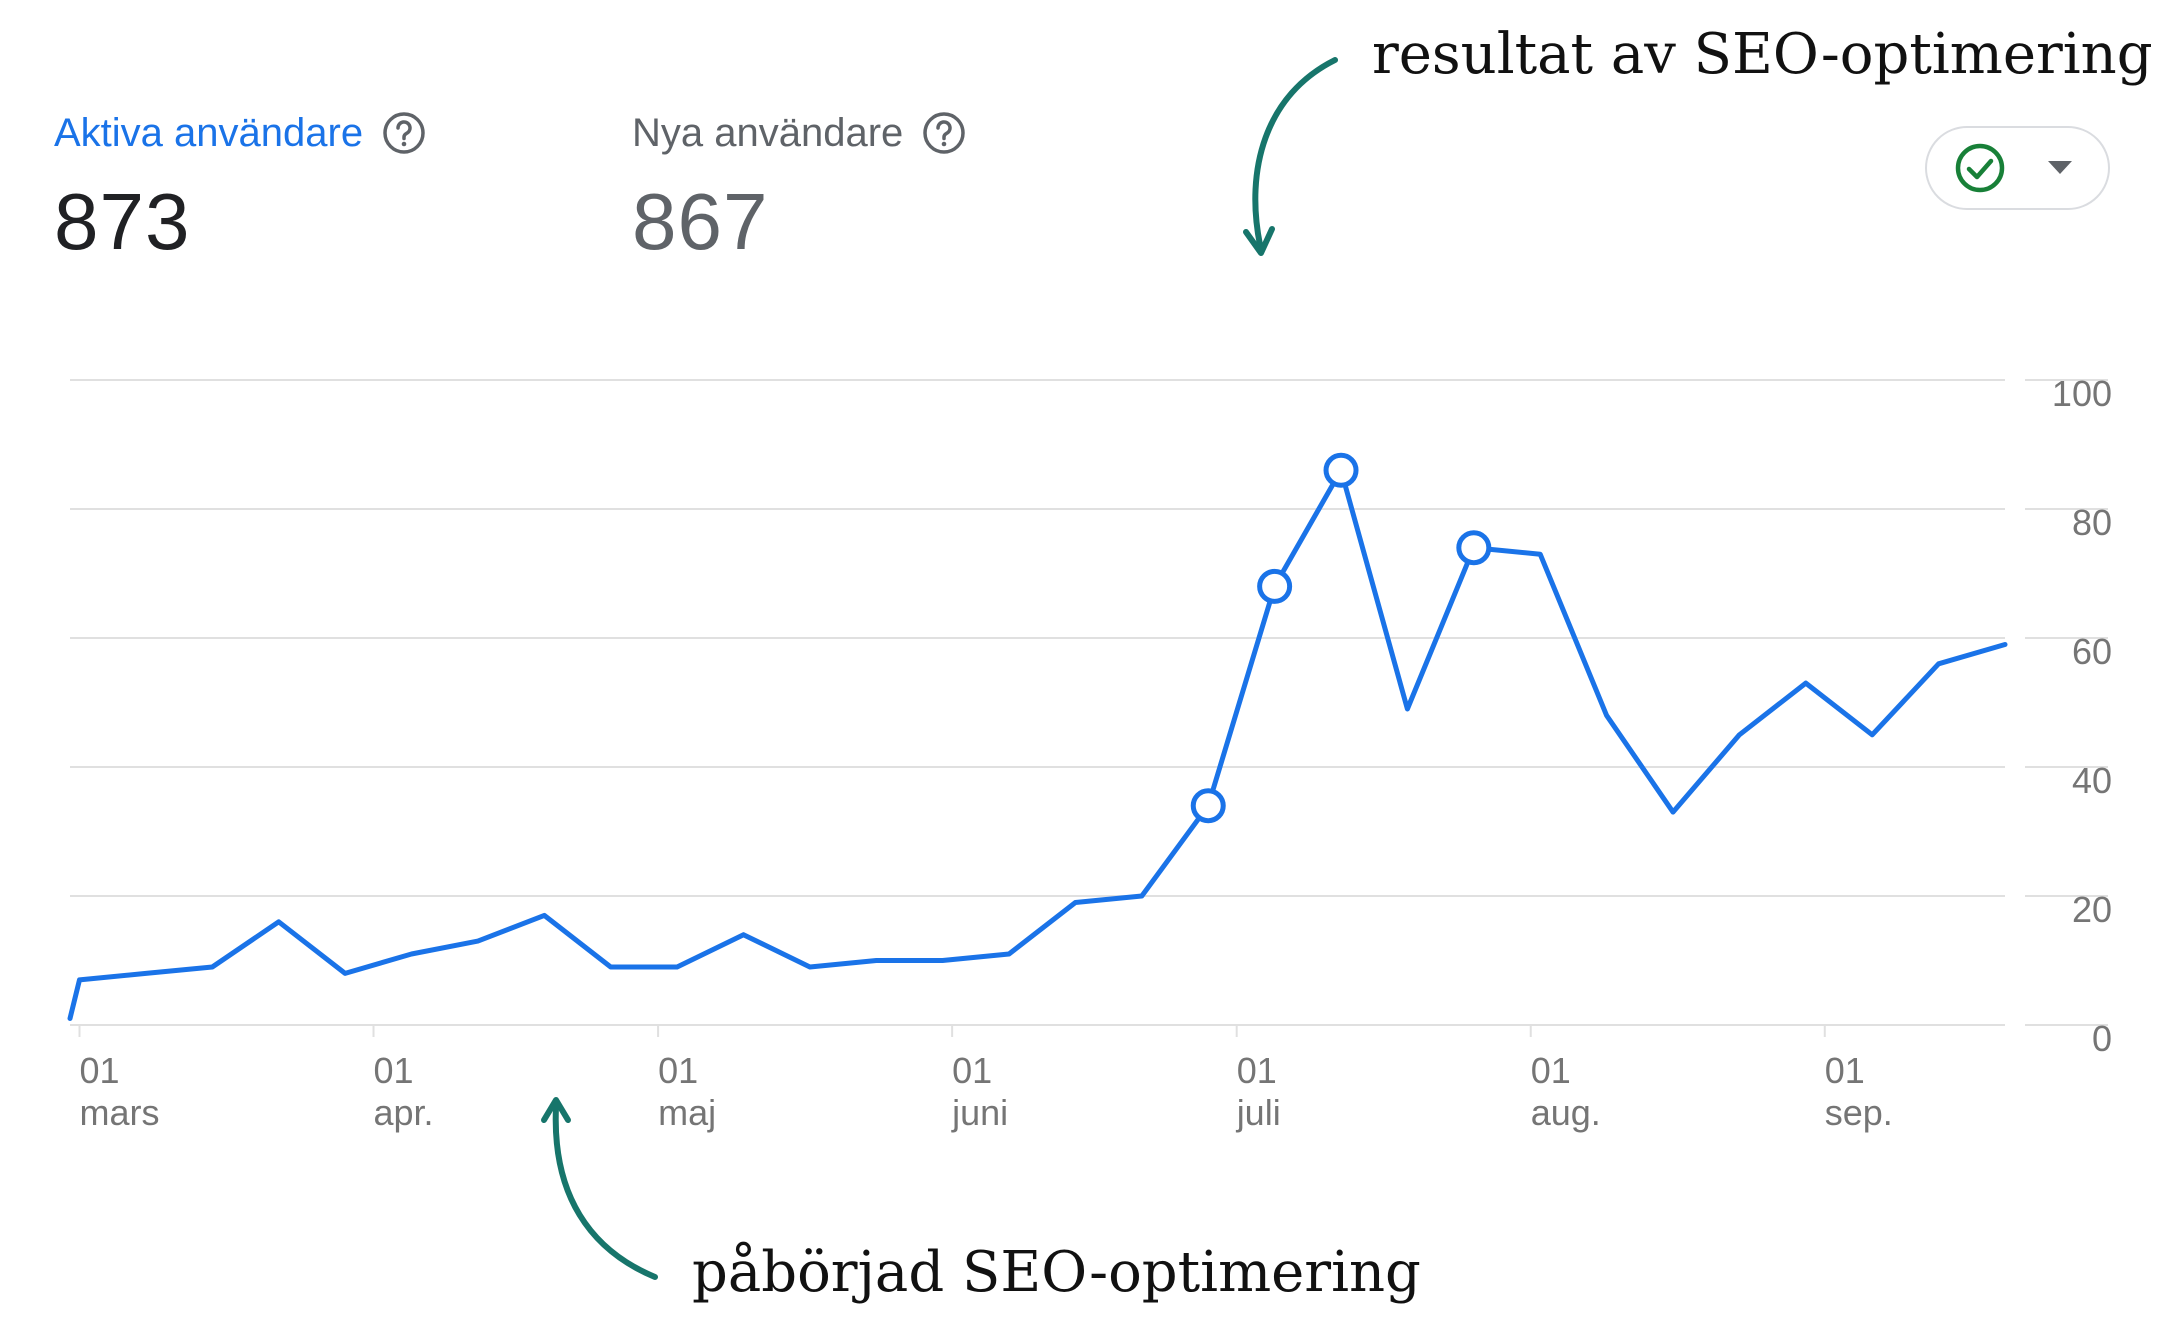 Image resolution: width=2163 pixels, height=1327 pixels. Describe the element at coordinates (2082, 716) in the screenshot. I see `y-axis: 0 20 40 60 80 100` at that location.